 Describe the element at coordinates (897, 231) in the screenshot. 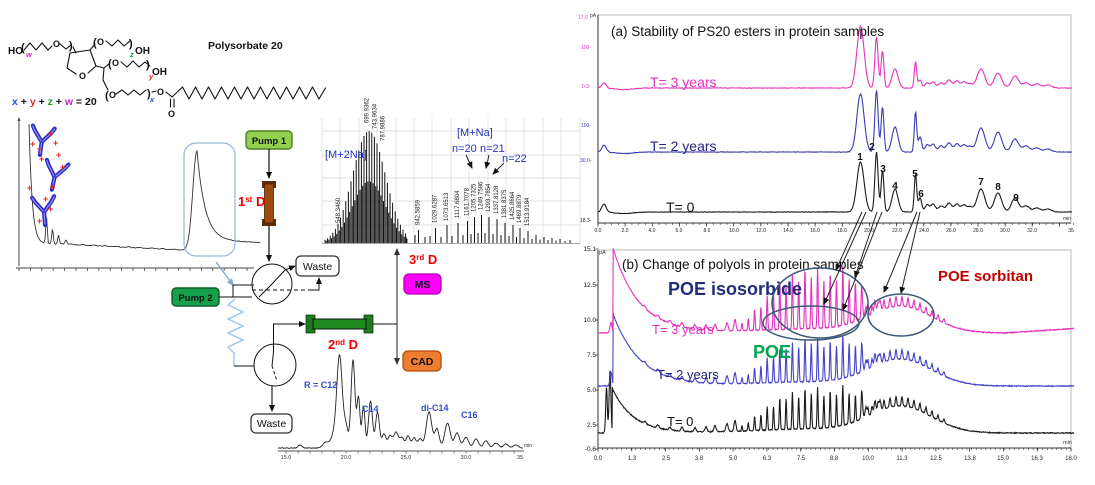

I see `svg-text: 22.0` at that location.